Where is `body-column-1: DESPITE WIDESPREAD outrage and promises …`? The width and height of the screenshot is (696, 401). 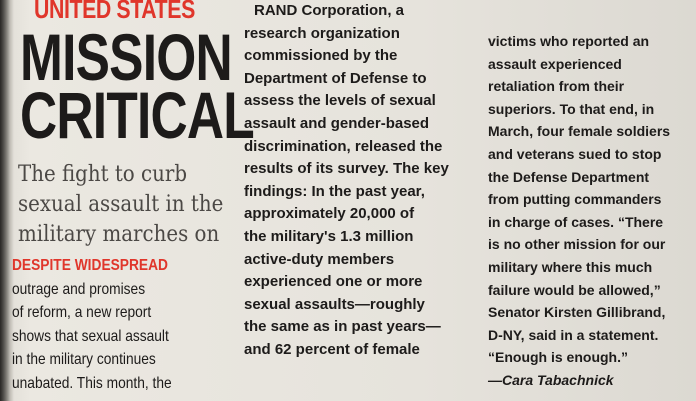
body-column-1: DESPITE WIDESPREAD outrage and promises … is located at coordinates (92, 324).